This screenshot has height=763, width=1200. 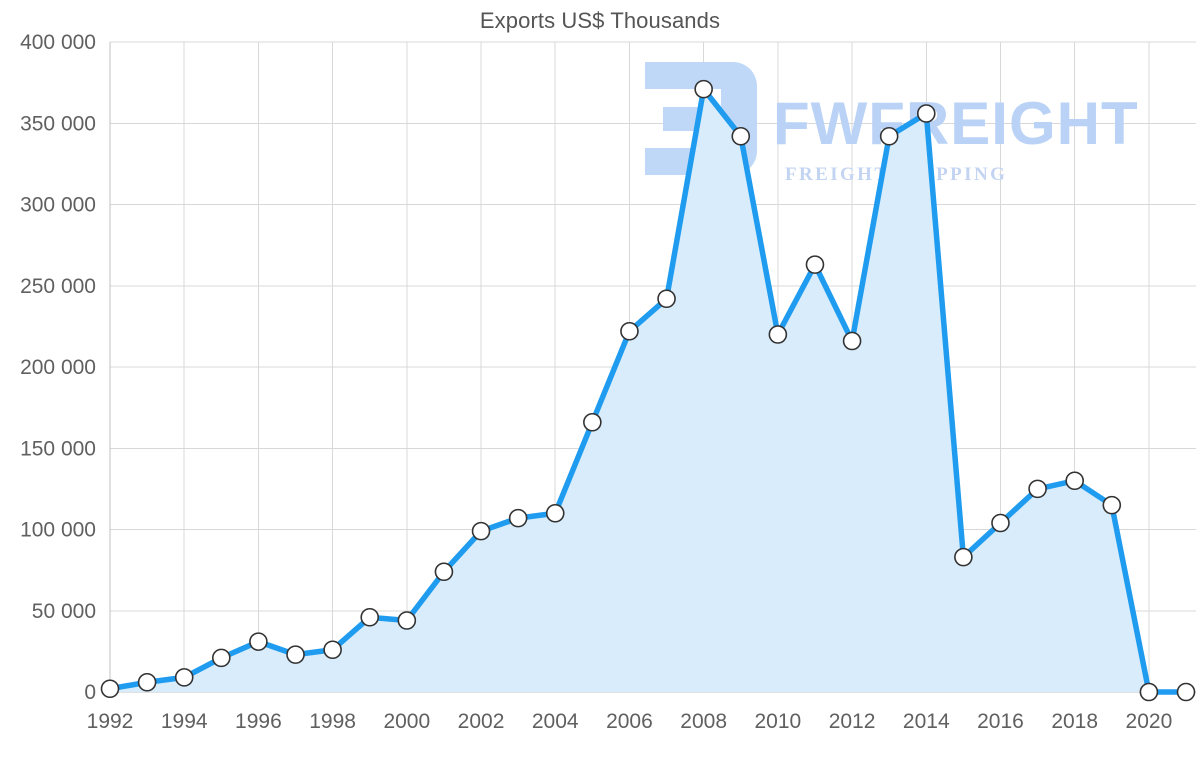 I want to click on x-tick-label: 1994, so click(x=184, y=721).